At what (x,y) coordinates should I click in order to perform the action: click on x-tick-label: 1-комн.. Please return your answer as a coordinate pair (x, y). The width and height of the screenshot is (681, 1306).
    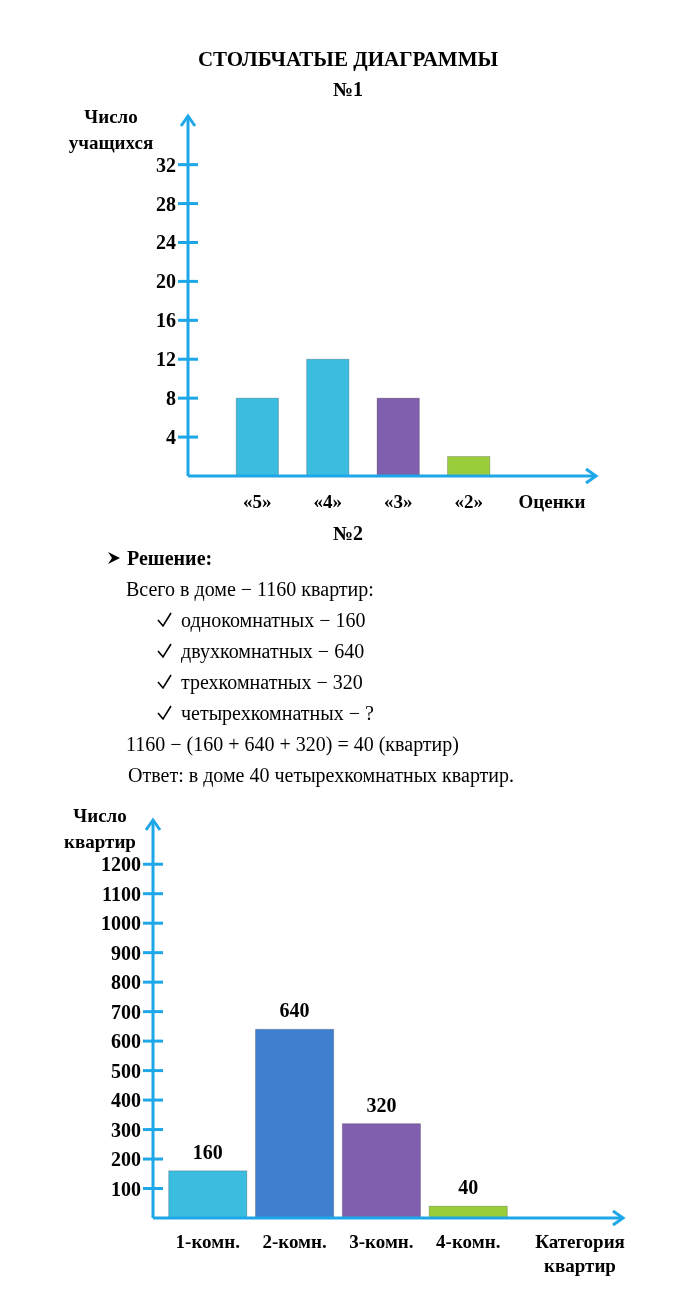
    Looking at the image, I should click on (207, 1241).